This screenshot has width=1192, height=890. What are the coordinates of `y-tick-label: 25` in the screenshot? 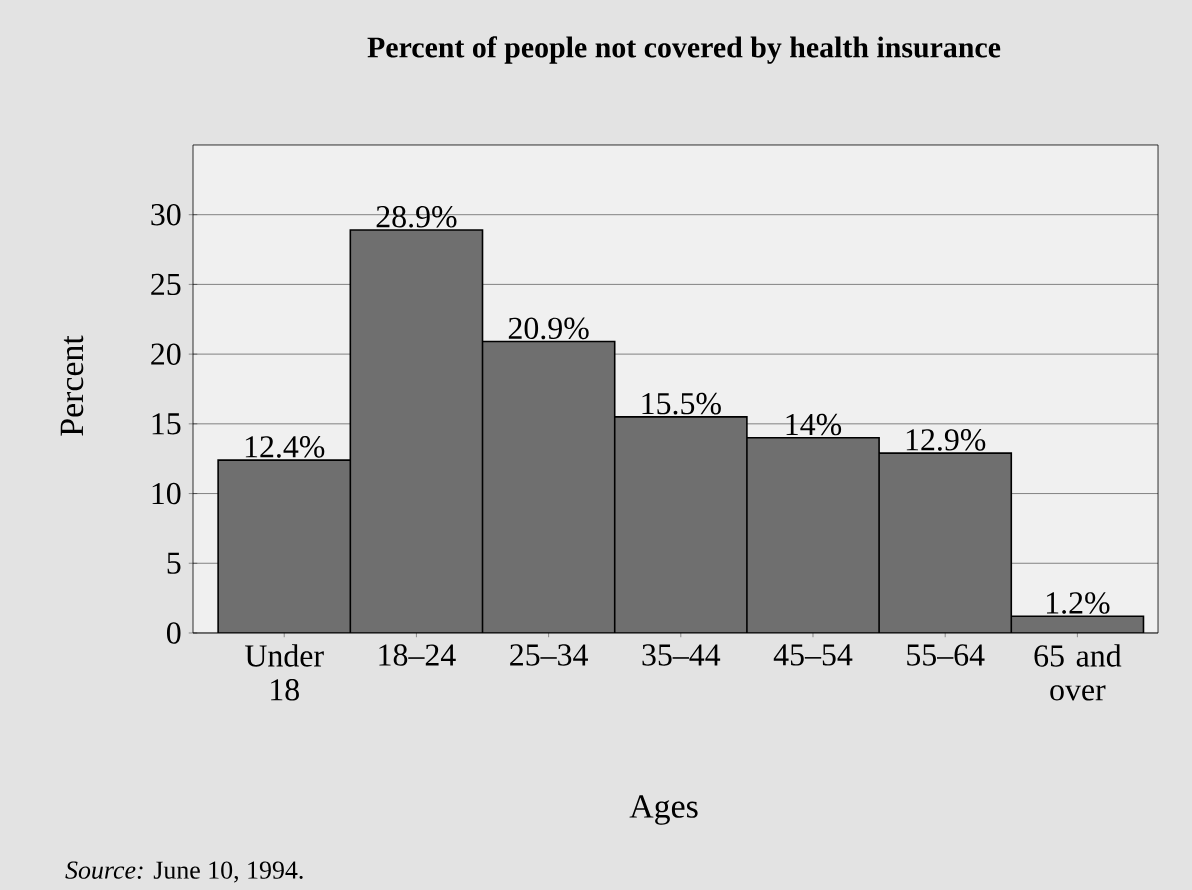 It's located at (166, 284).